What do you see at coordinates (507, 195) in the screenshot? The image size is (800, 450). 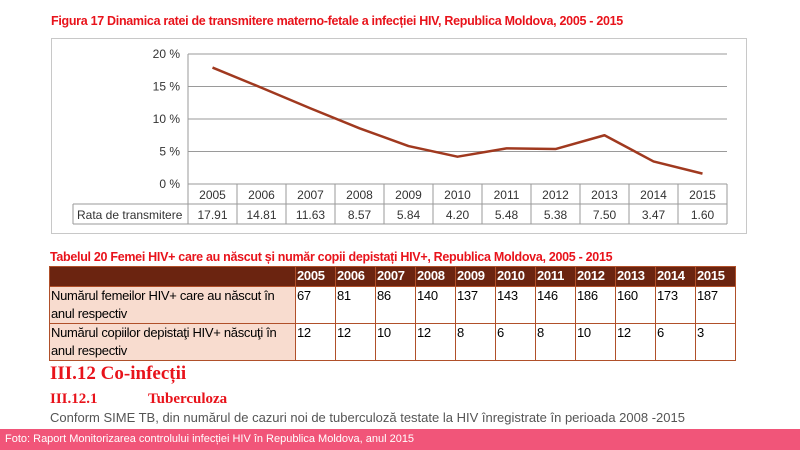 I see `x-tick-label: 2011` at bounding box center [507, 195].